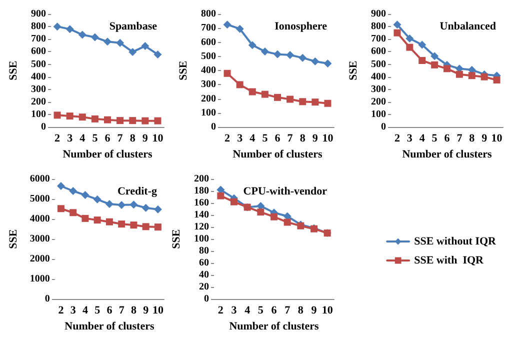 The width and height of the screenshot is (509, 337). I want to click on legend-label: SSE without IQR, so click(456, 242).